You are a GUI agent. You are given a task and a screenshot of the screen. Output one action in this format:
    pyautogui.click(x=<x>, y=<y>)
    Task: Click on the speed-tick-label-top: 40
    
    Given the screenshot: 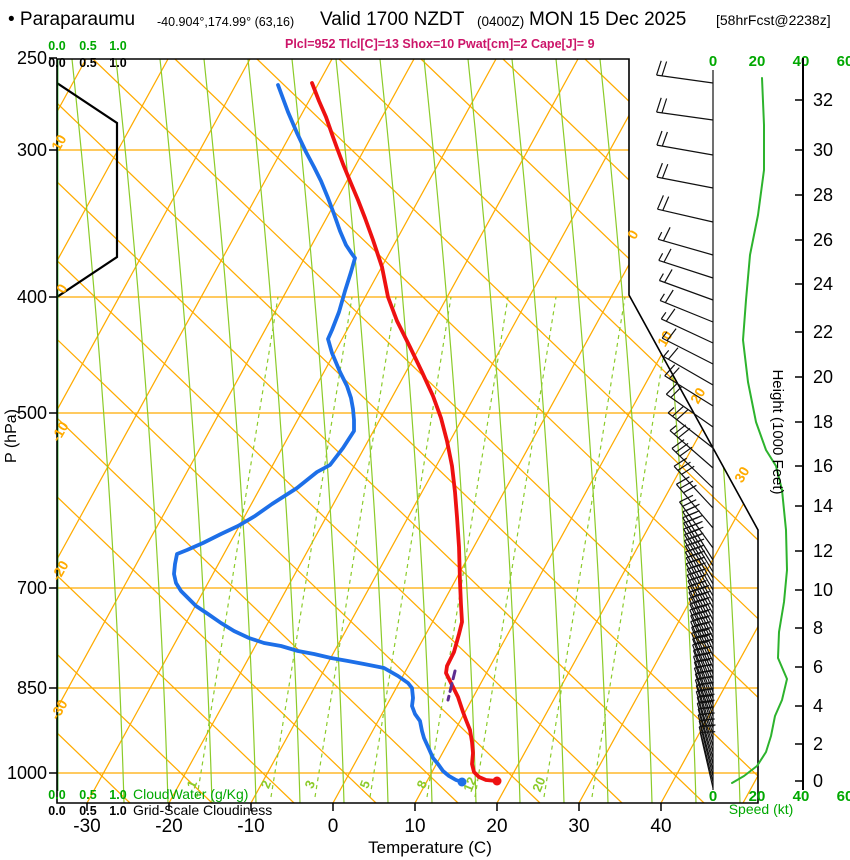 What is the action you would take?
    pyautogui.click(x=801, y=61)
    